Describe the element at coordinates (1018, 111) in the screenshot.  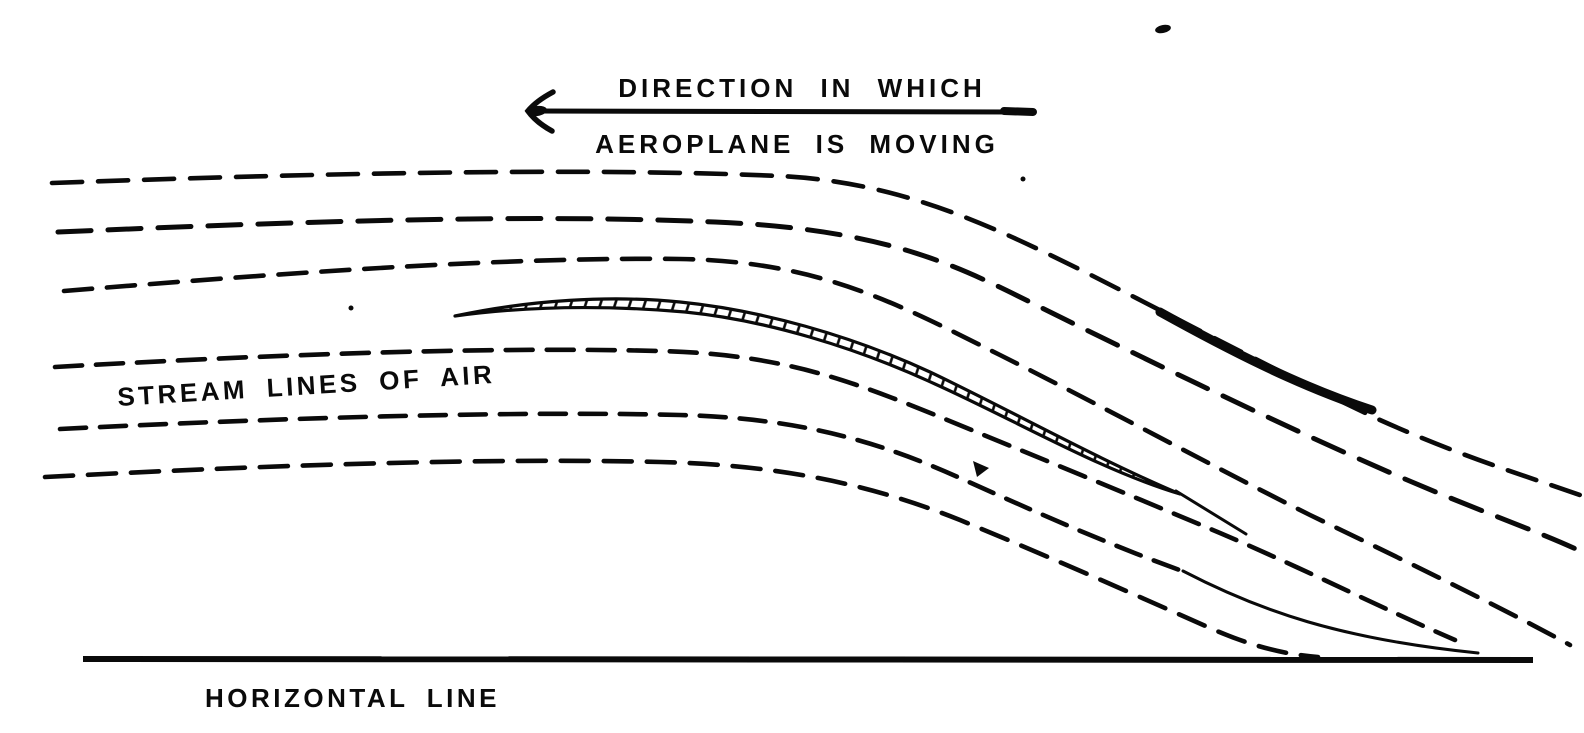
I see `direction-arrow-shaft-end` at that location.